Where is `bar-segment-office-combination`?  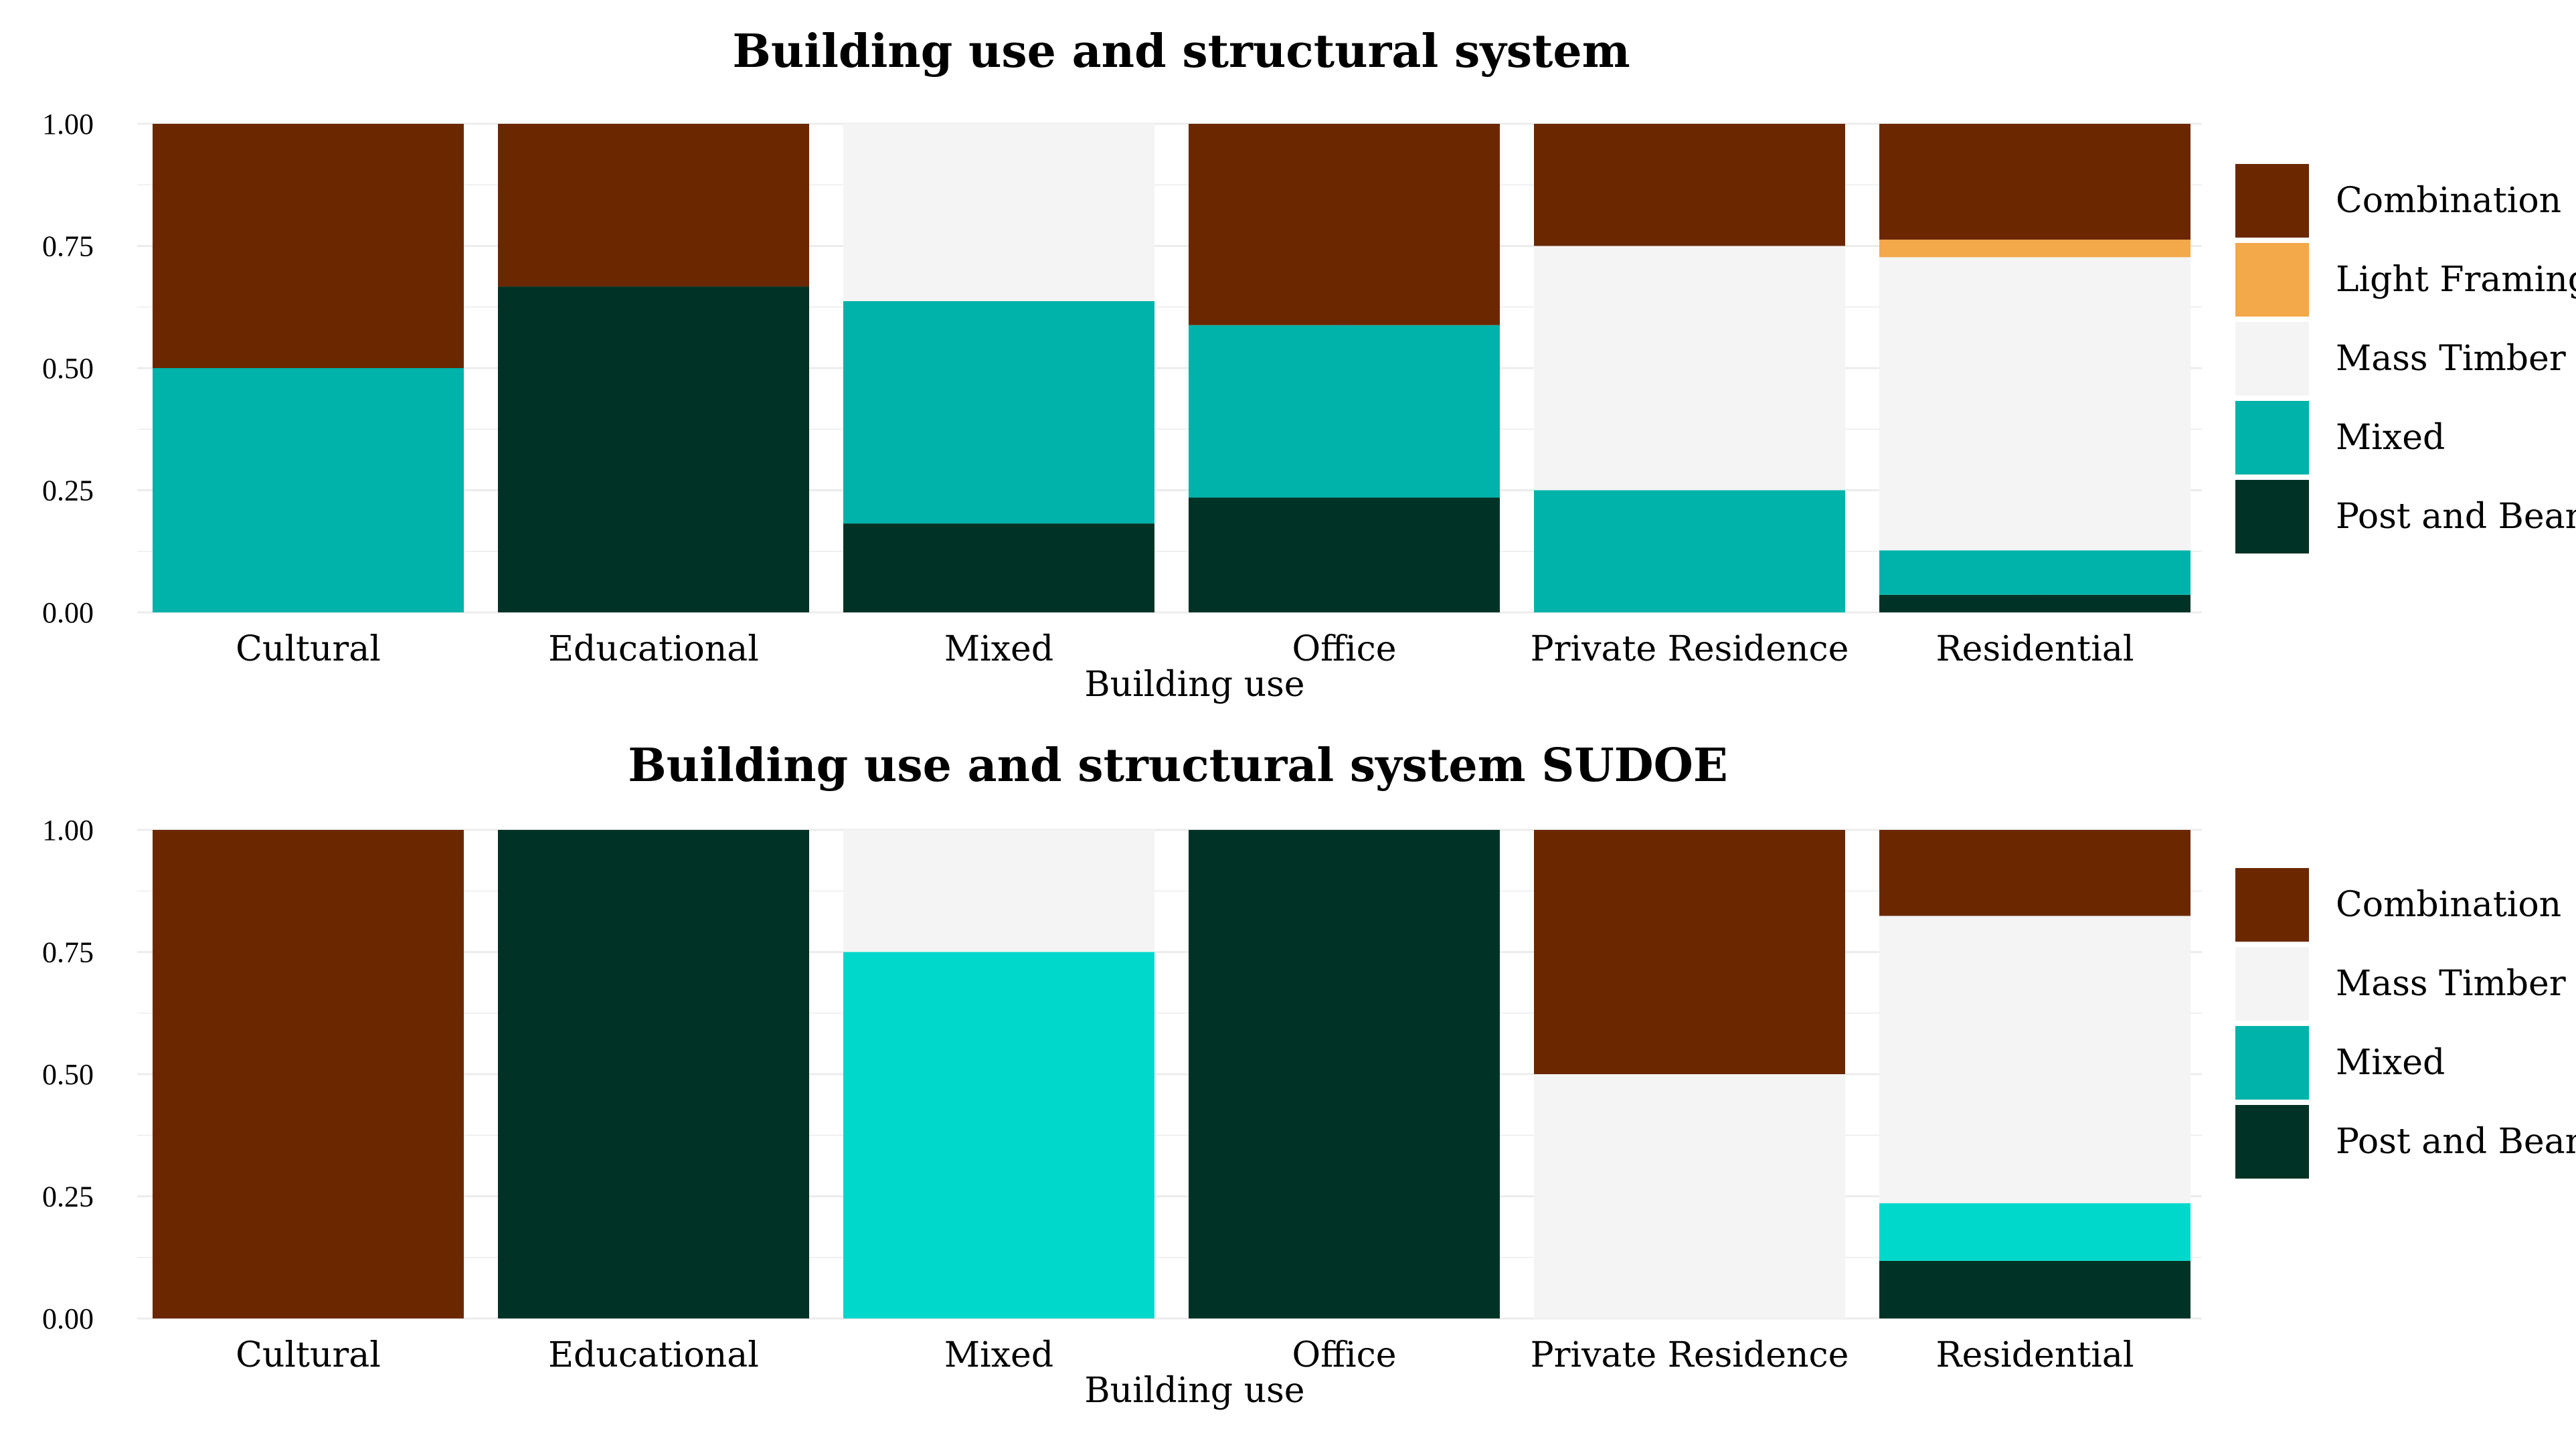
bar-segment-office-combination is located at coordinates (1344, 224).